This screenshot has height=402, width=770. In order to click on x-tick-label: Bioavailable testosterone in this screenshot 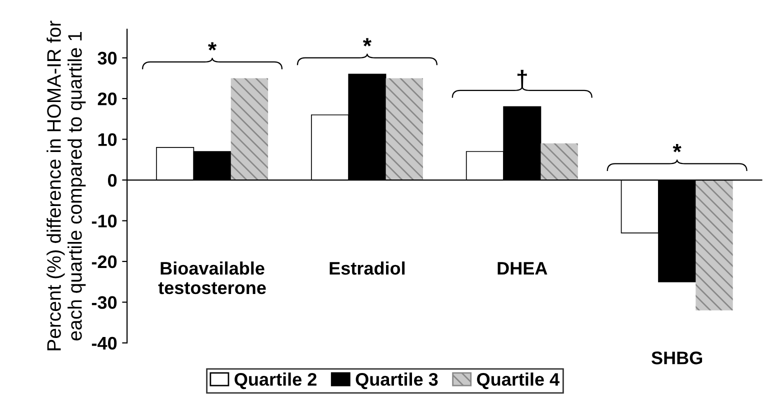, I will do `click(212, 277)`.